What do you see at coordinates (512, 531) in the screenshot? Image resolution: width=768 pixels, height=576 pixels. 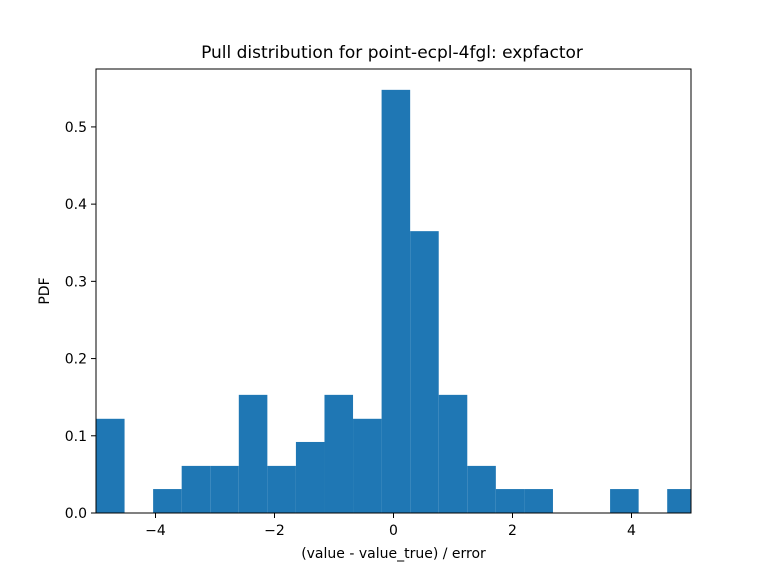 I see `x-tick-label: 2` at bounding box center [512, 531].